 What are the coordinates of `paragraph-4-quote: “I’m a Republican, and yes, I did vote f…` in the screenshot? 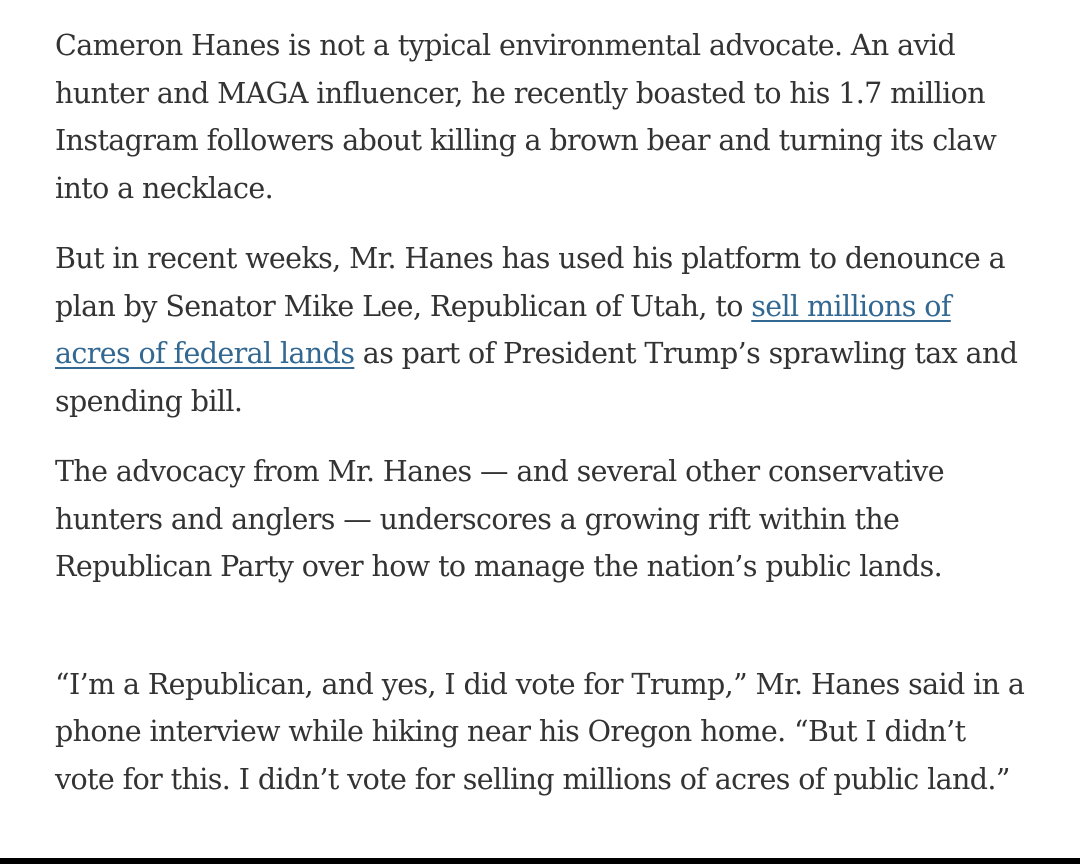 It's located at (540, 731).